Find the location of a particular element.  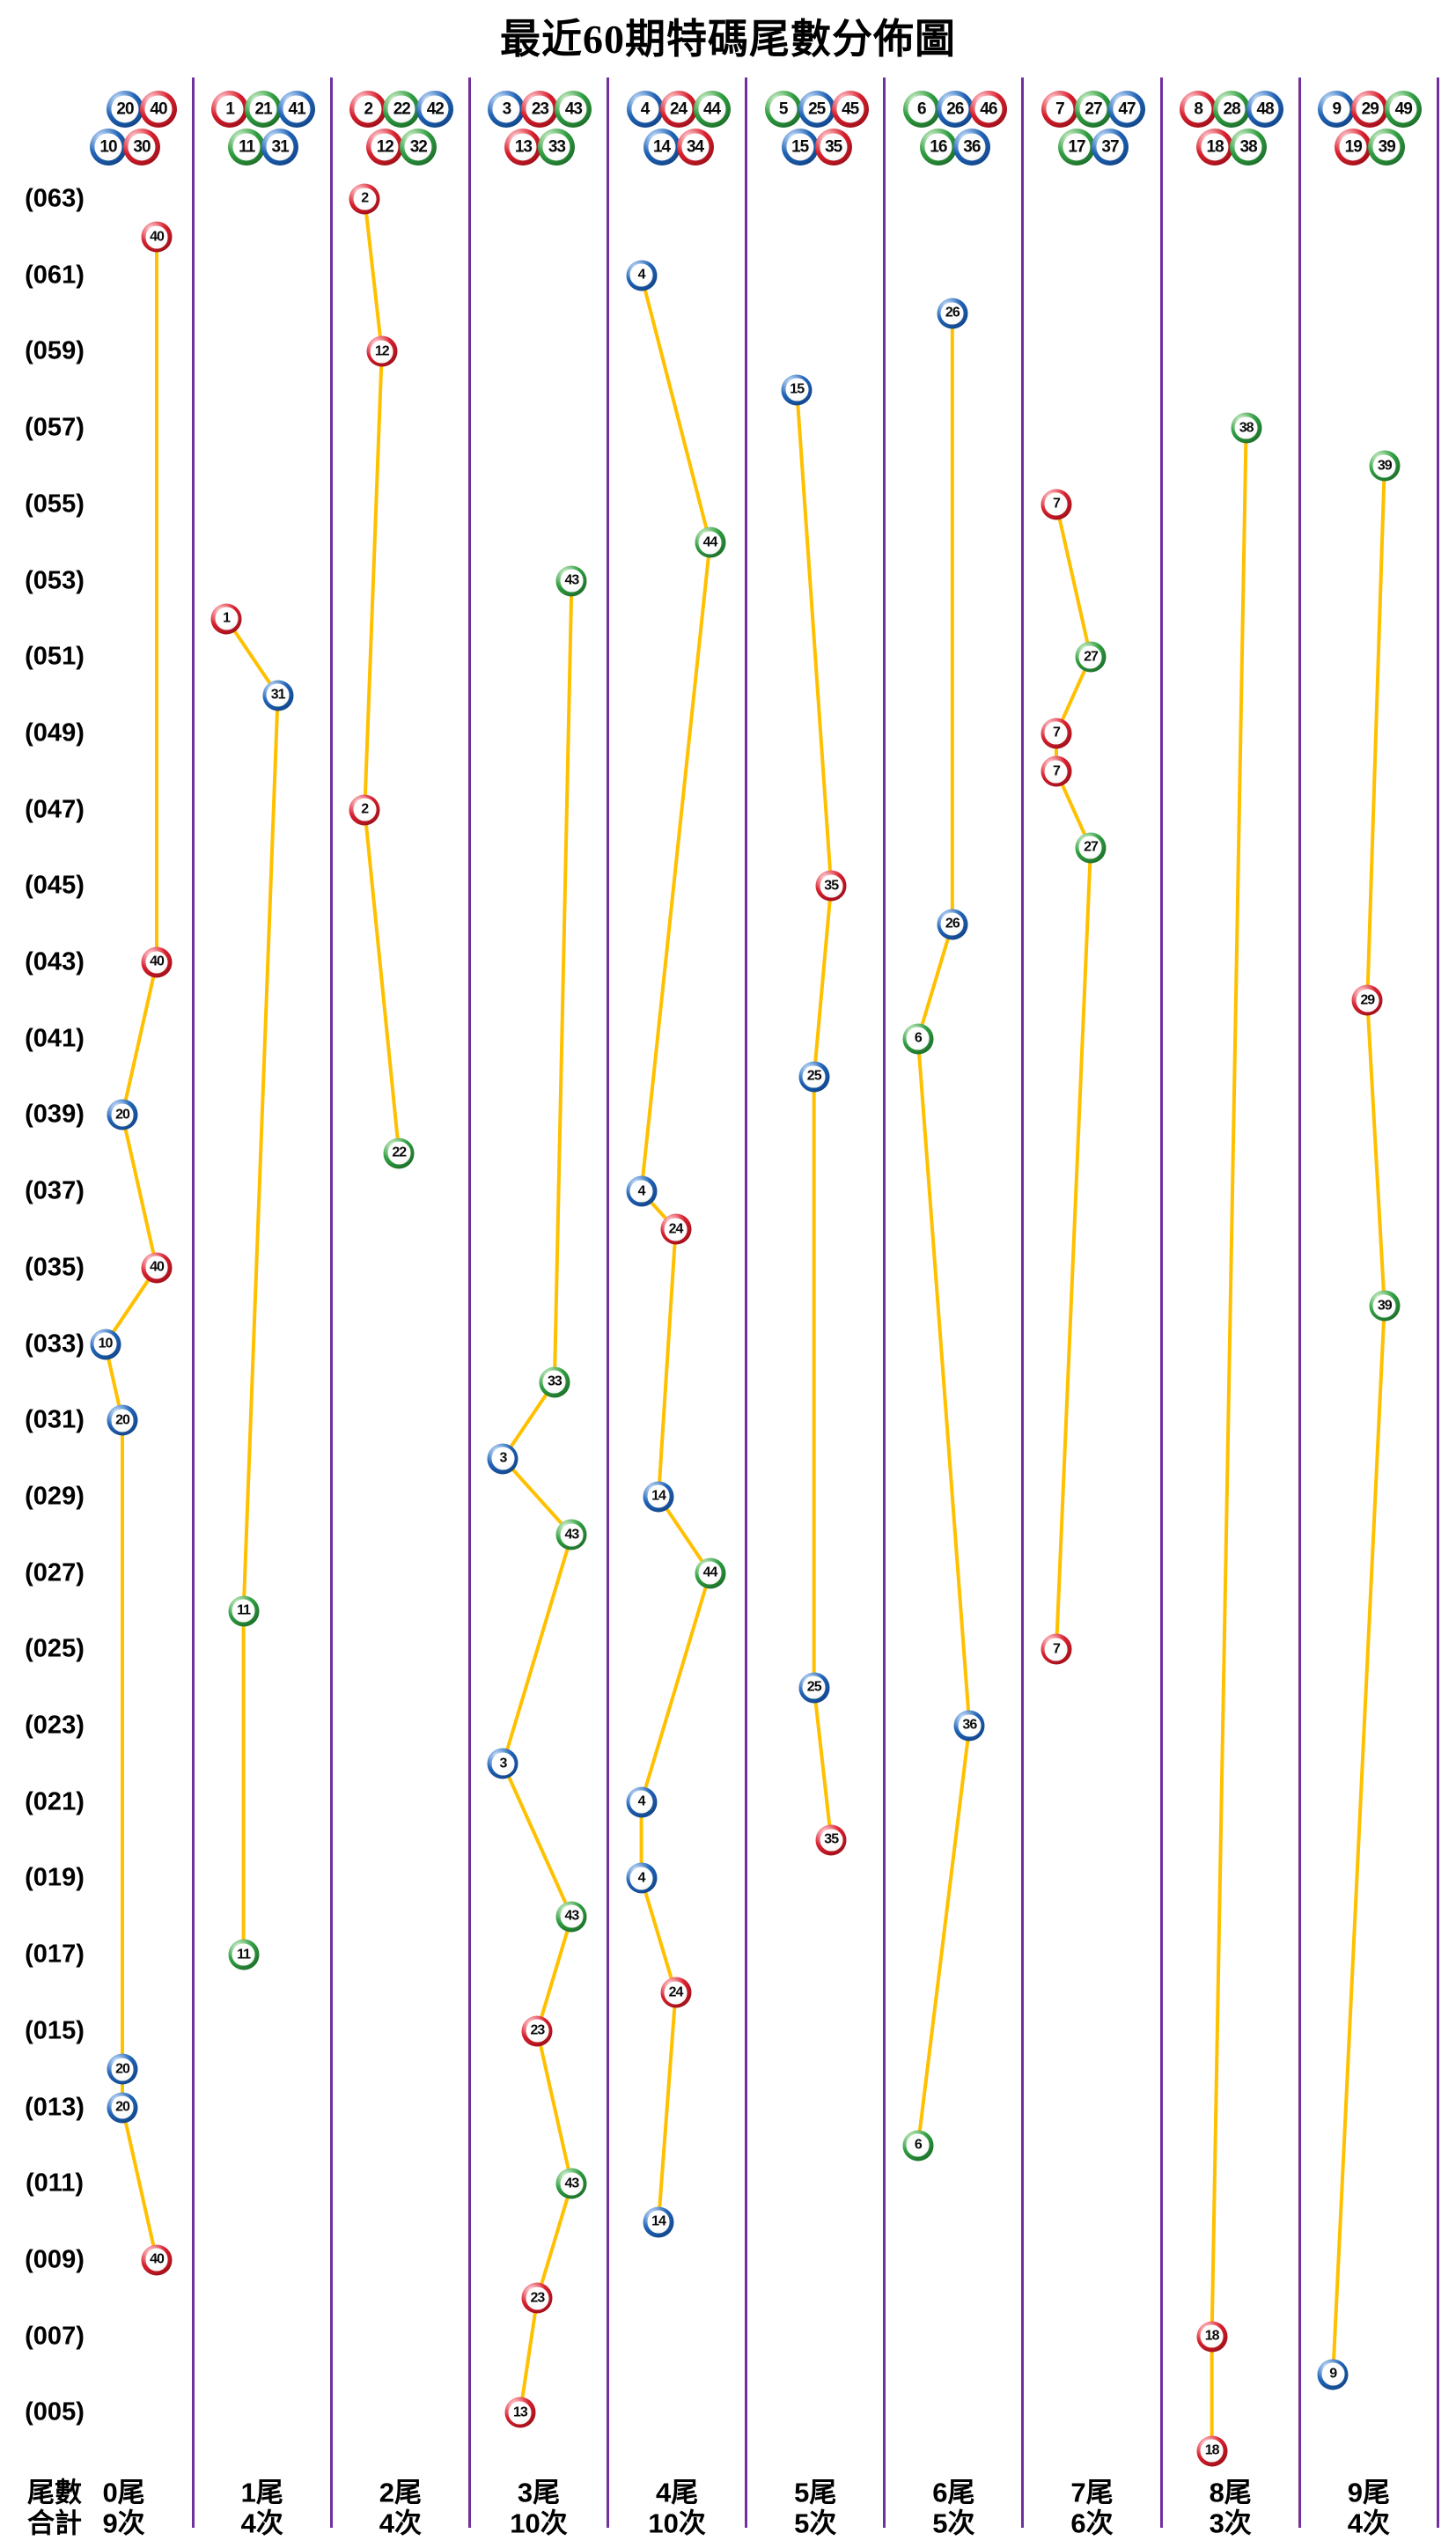

header-ball-26: 26 is located at coordinates (955, 109).